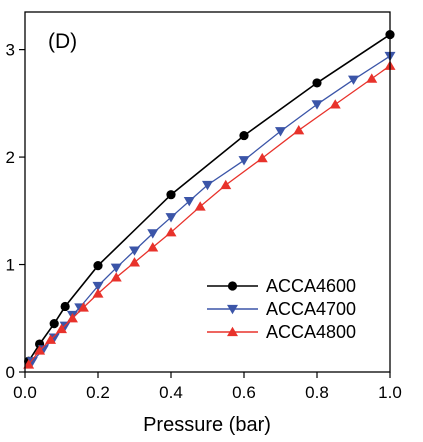  Describe the element at coordinates (244, 392) in the screenshot. I see `x-tick-label: 0.6` at that location.